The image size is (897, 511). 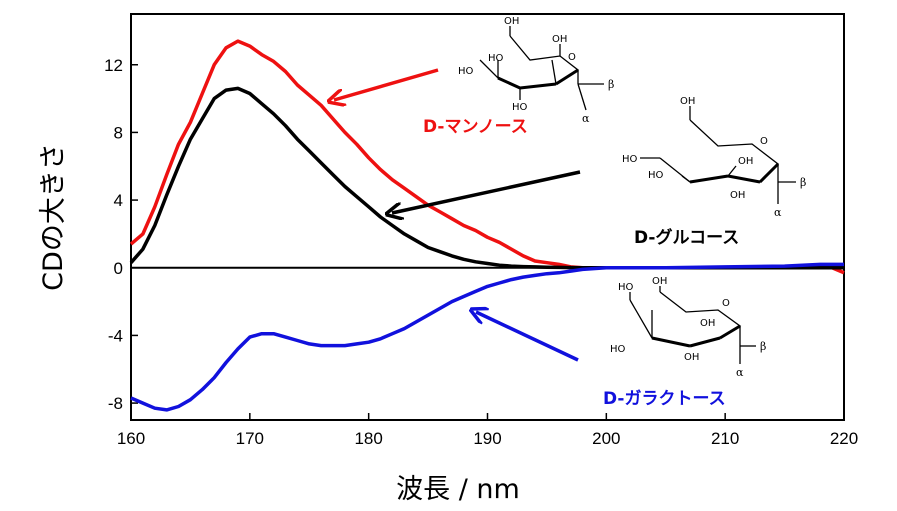 I want to click on y-axis-title: CDの大きさ, so click(x=53, y=217).